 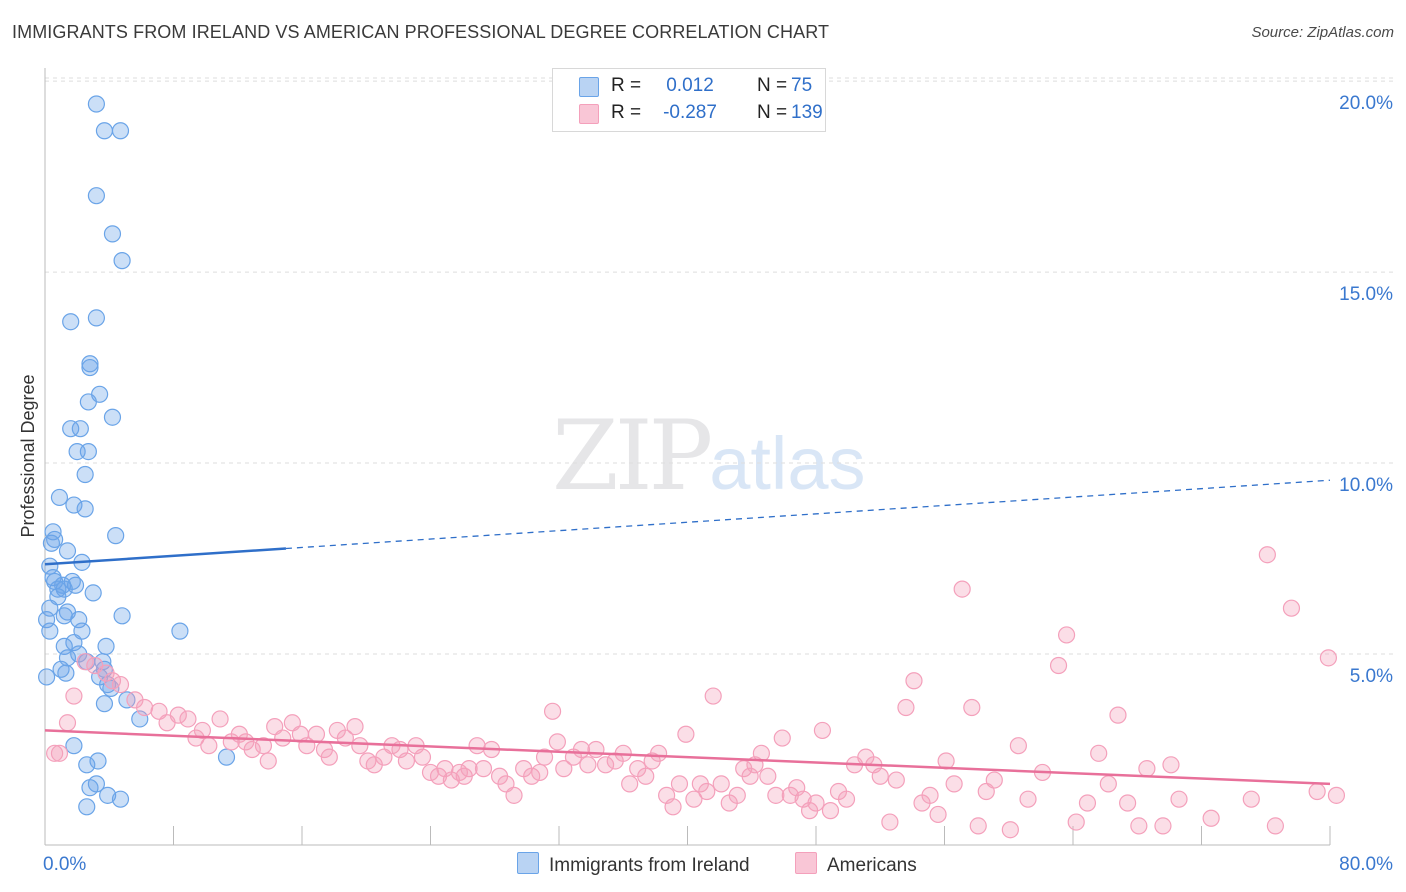 What do you see at coordinates (64, 864) in the screenshot?
I see `x-tick-label: 0.0%` at bounding box center [64, 864].